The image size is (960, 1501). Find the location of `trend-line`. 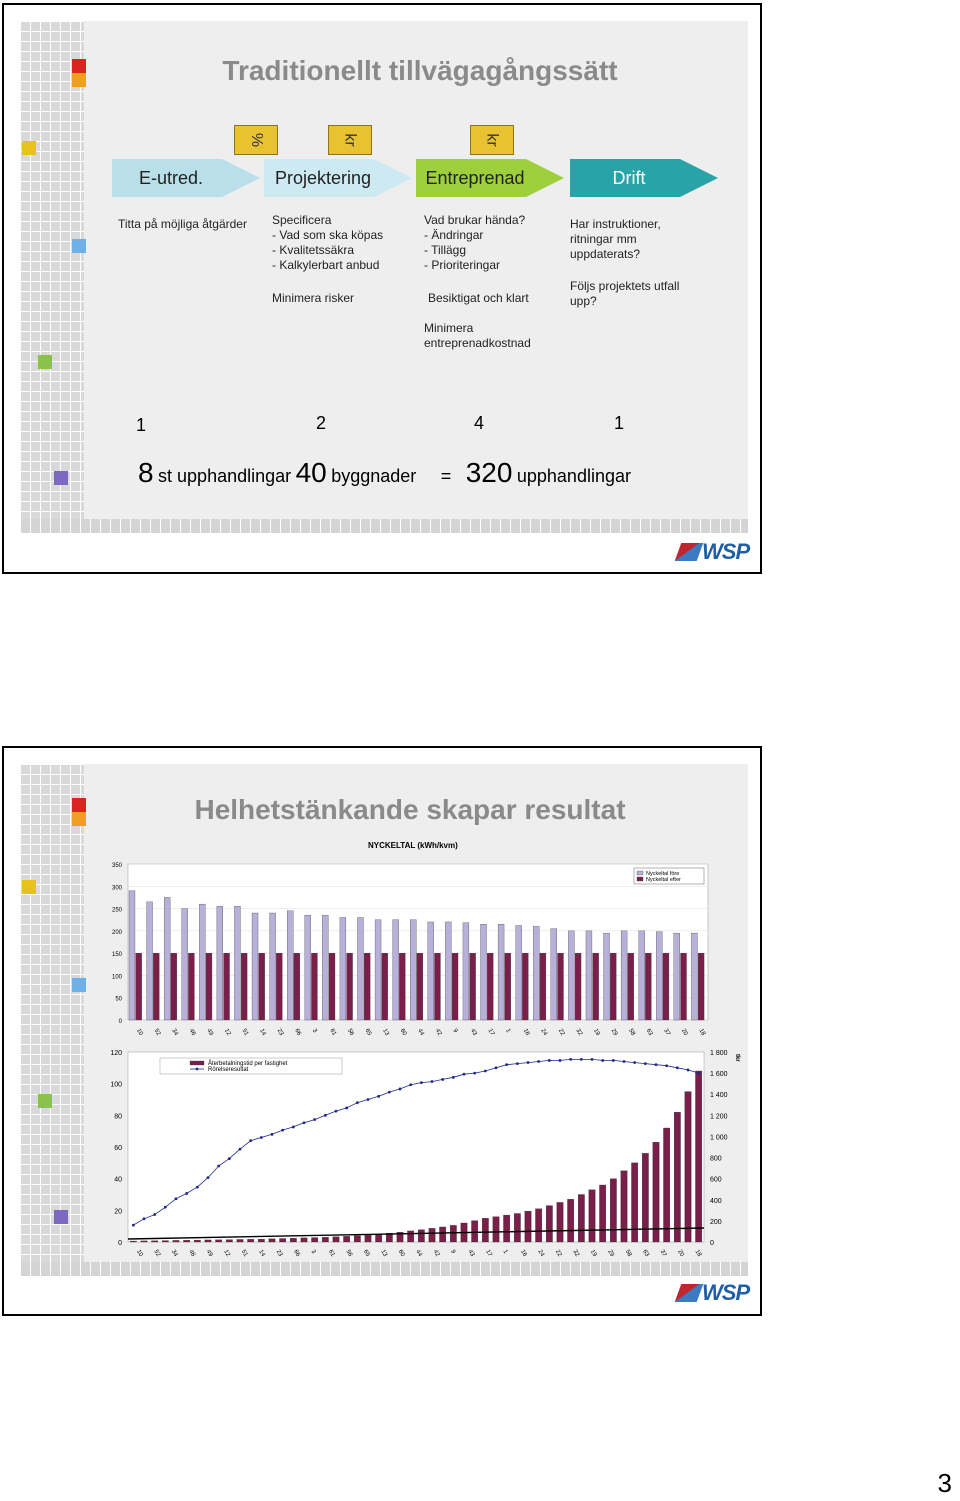

trend-line is located at coordinates (416, 1233).